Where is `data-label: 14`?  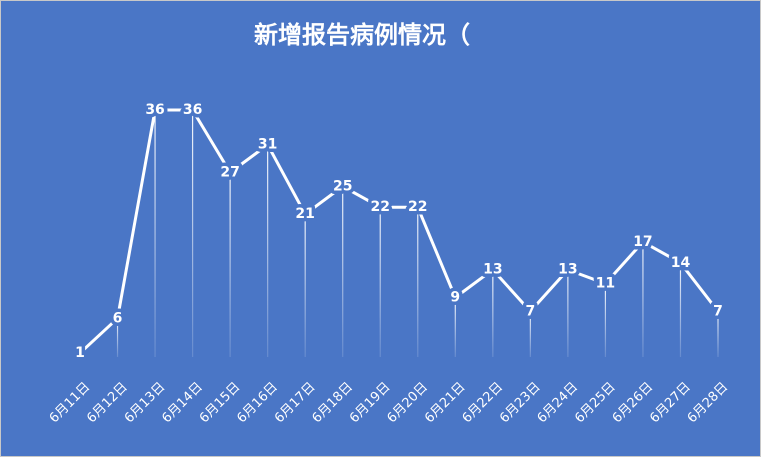 data-label: 14 is located at coordinates (681, 263).